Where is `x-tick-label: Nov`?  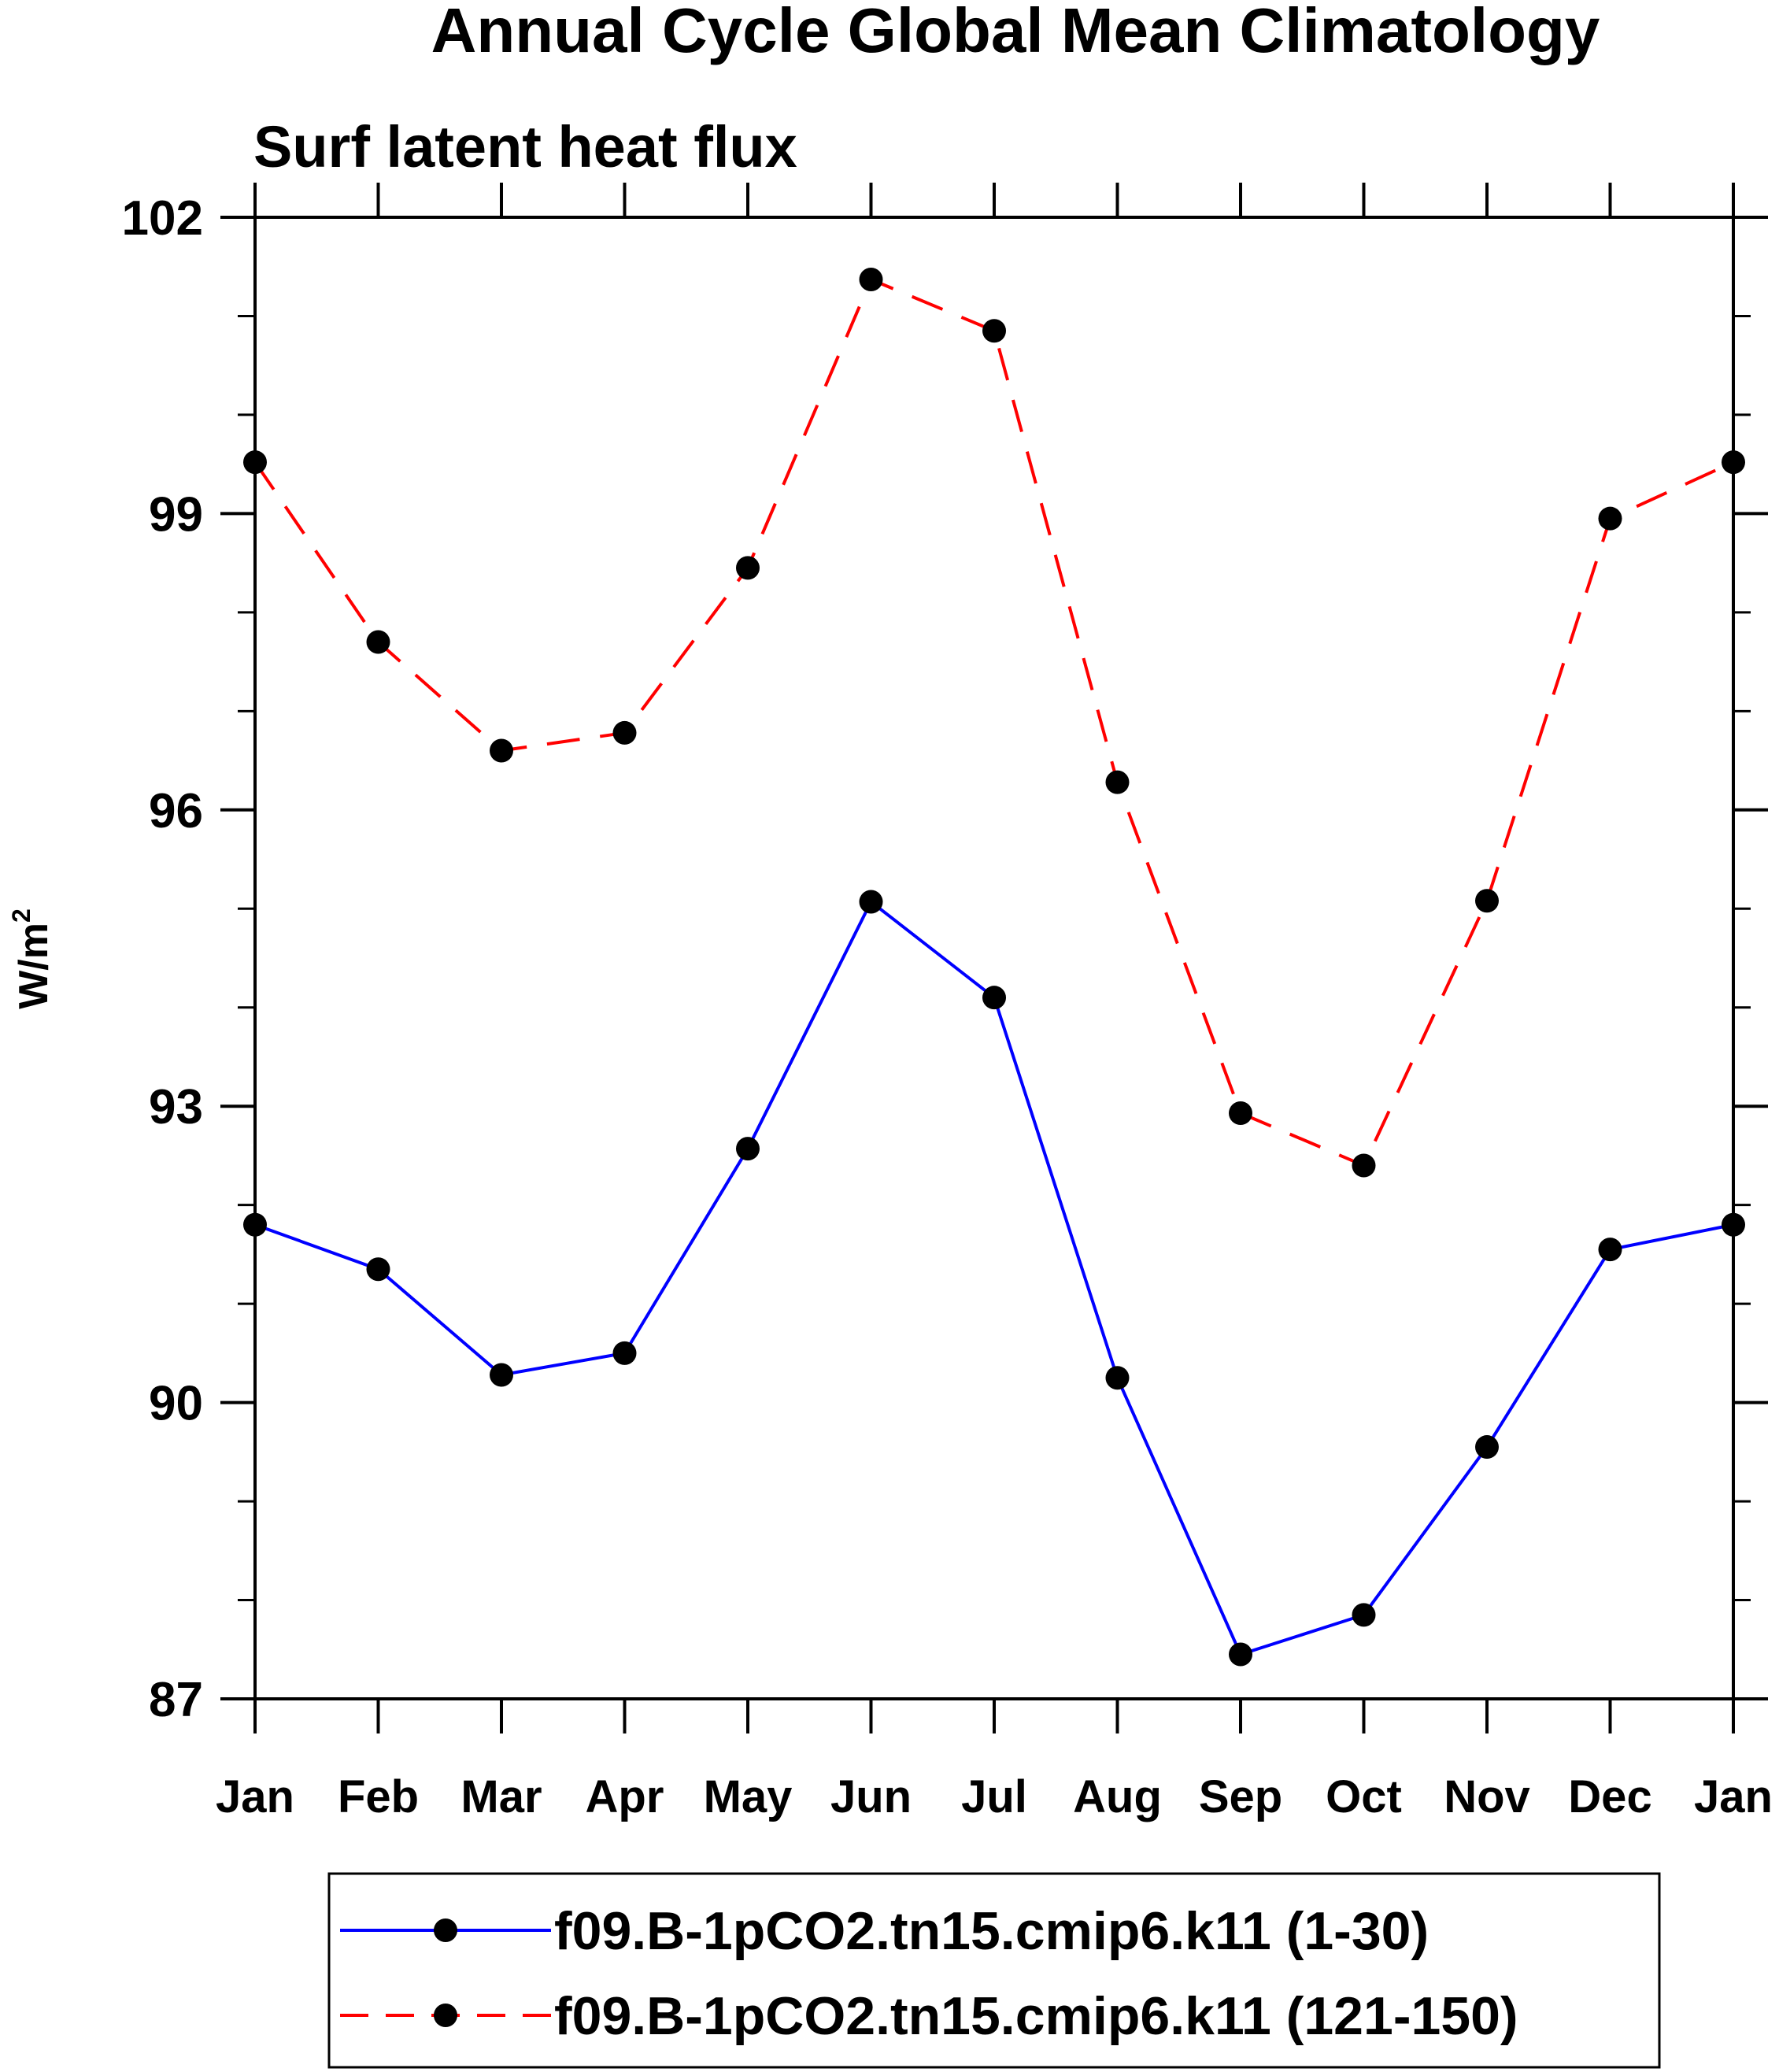
x-tick-label: Nov is located at coordinates (1487, 1796).